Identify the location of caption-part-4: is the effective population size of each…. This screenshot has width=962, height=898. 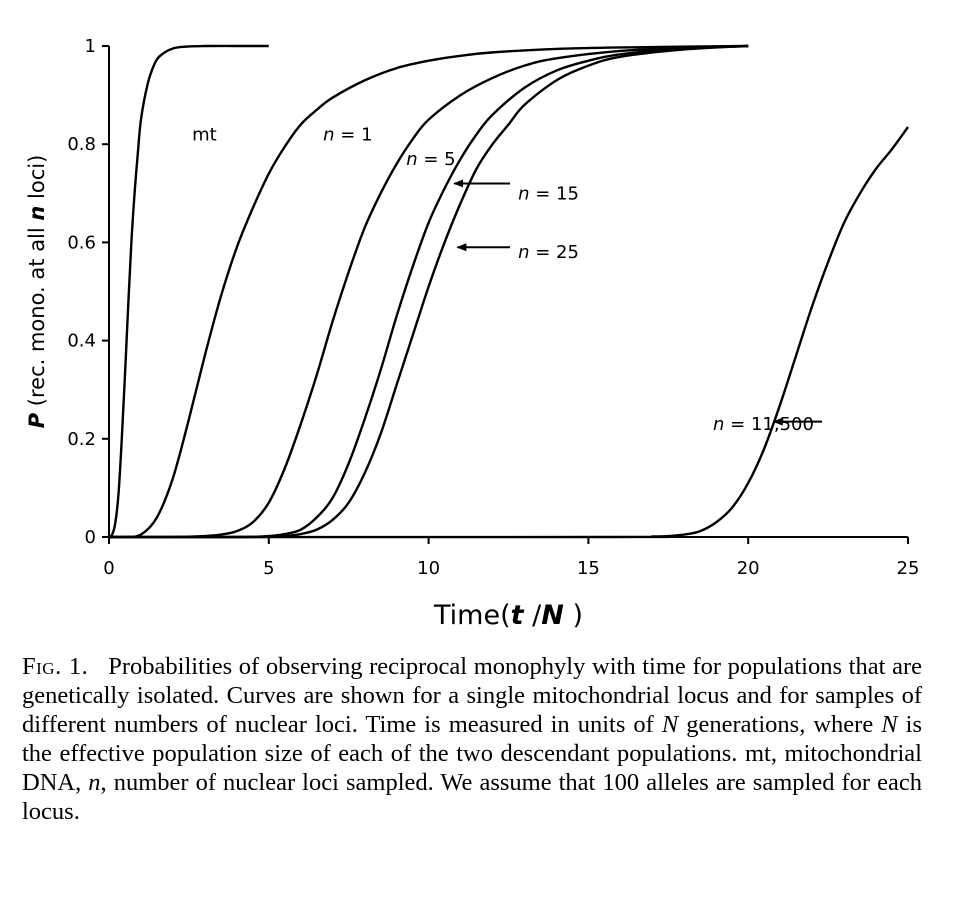
(472, 753).